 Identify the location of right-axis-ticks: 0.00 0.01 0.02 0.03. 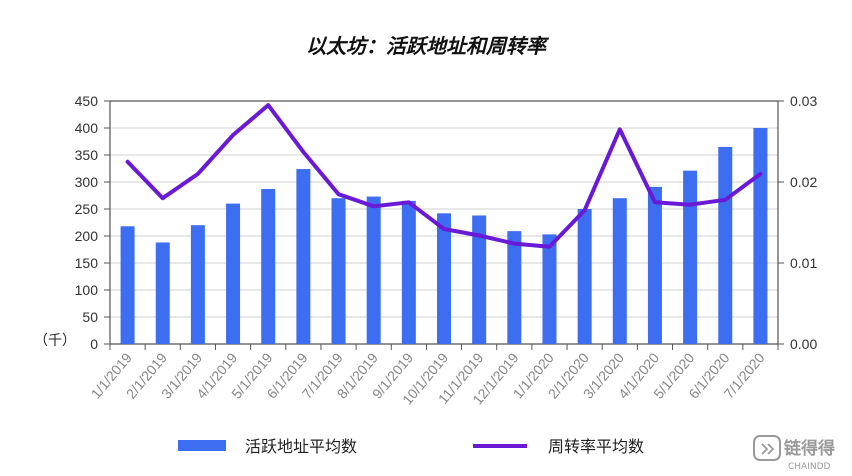
(803, 222).